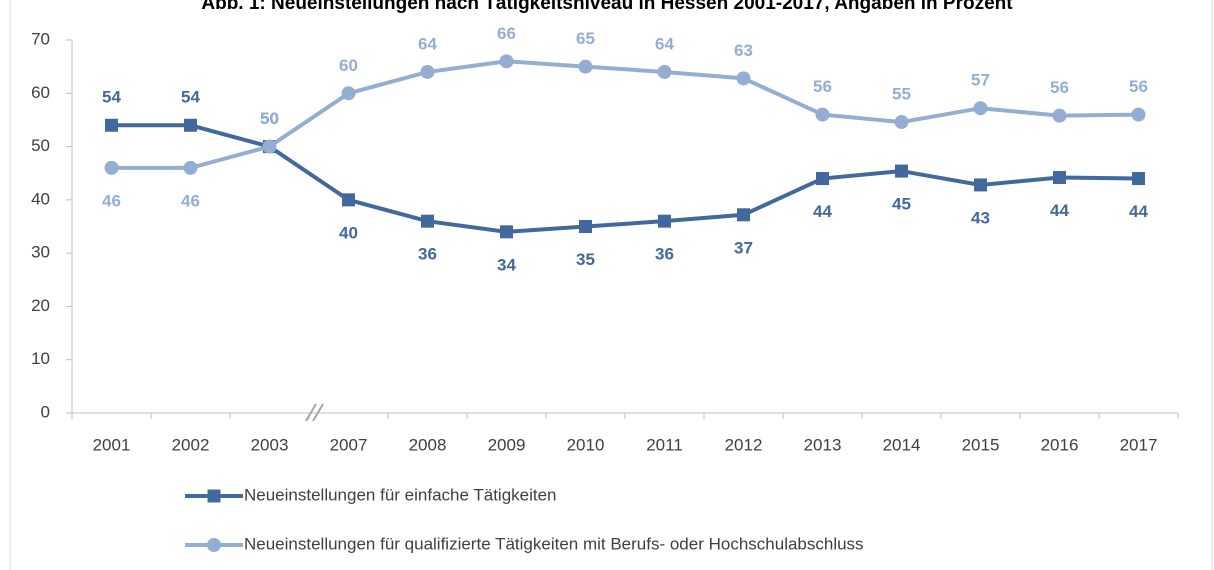 Image resolution: width=1214 pixels, height=570 pixels. What do you see at coordinates (744, 444) in the screenshot?
I see `x-tick-label: 2012` at bounding box center [744, 444].